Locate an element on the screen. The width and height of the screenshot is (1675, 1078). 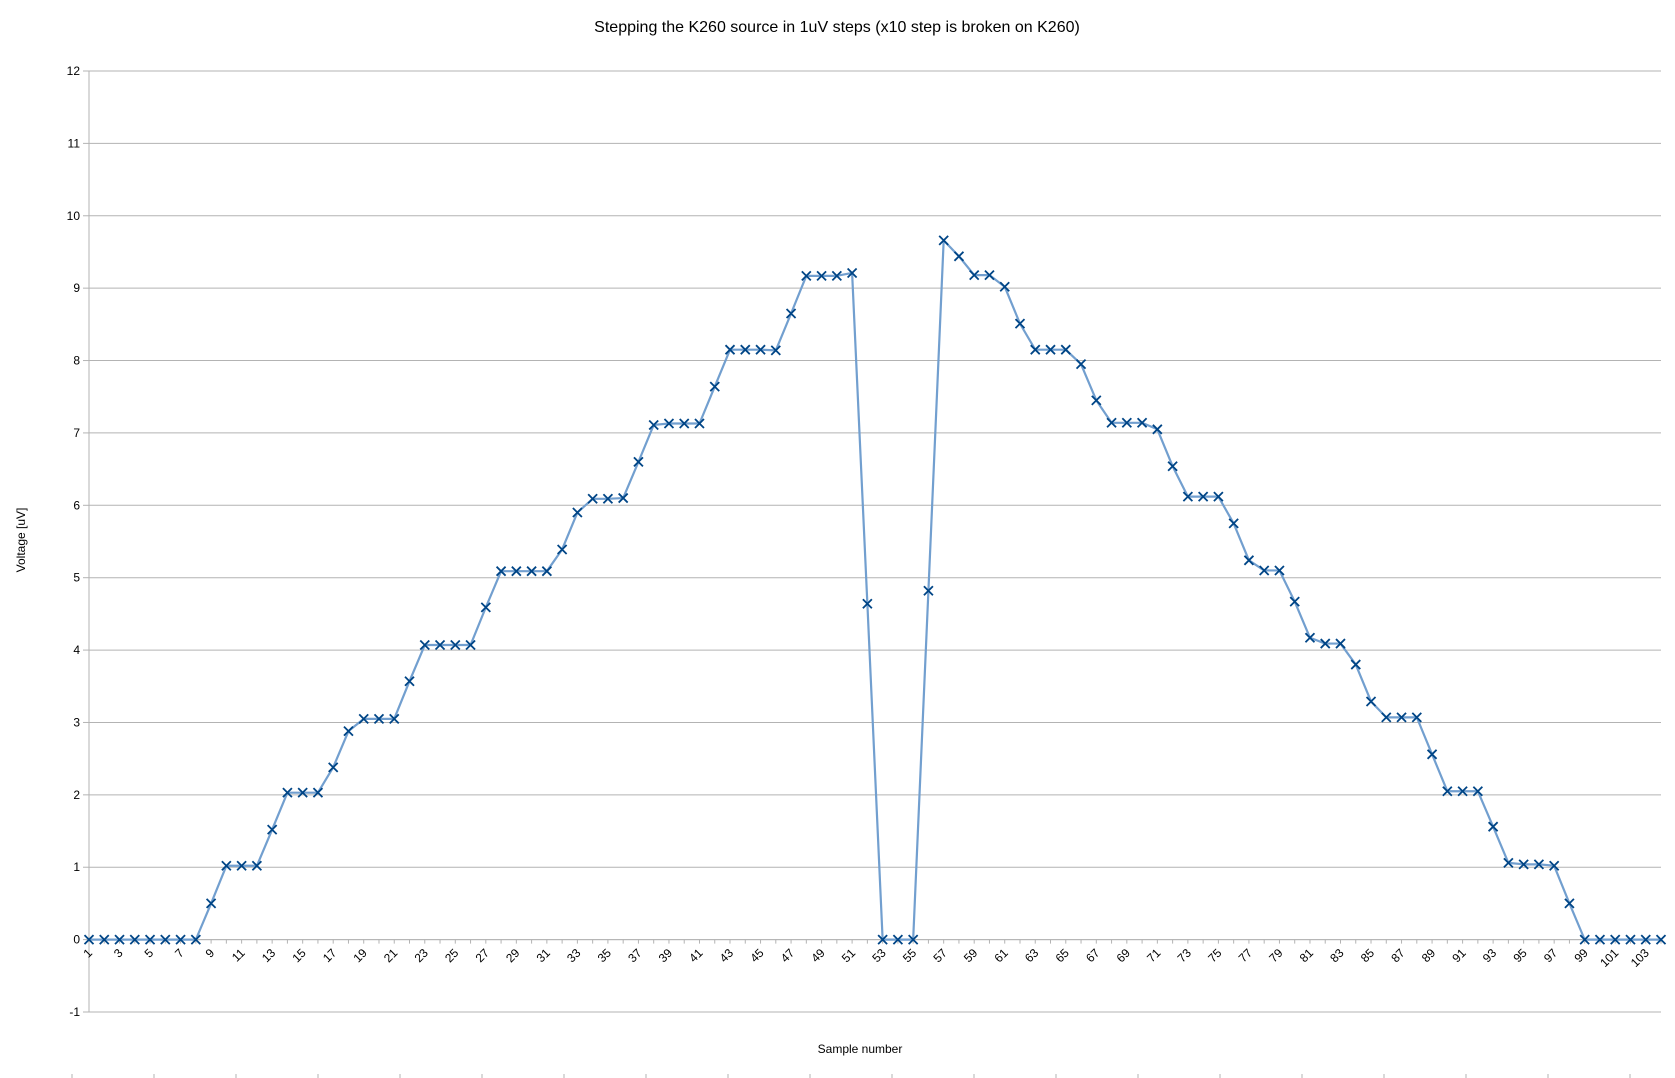
x-tick-label: 9 is located at coordinates (210, 953).